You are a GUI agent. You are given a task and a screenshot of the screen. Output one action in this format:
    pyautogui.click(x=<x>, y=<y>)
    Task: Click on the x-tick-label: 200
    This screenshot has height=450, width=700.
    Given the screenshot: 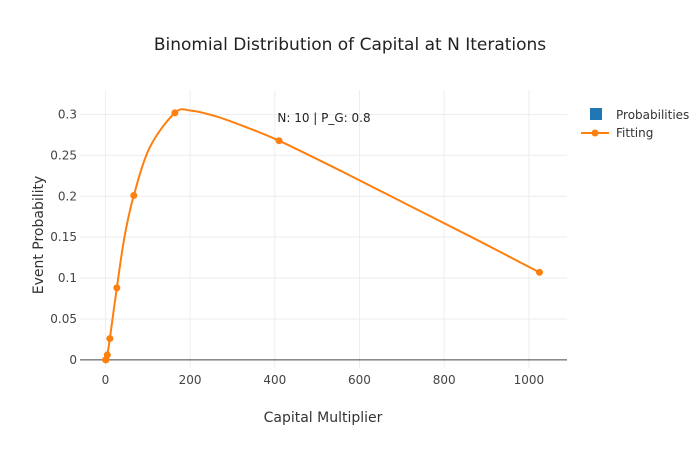 What is the action you would take?
    pyautogui.click(x=190, y=380)
    